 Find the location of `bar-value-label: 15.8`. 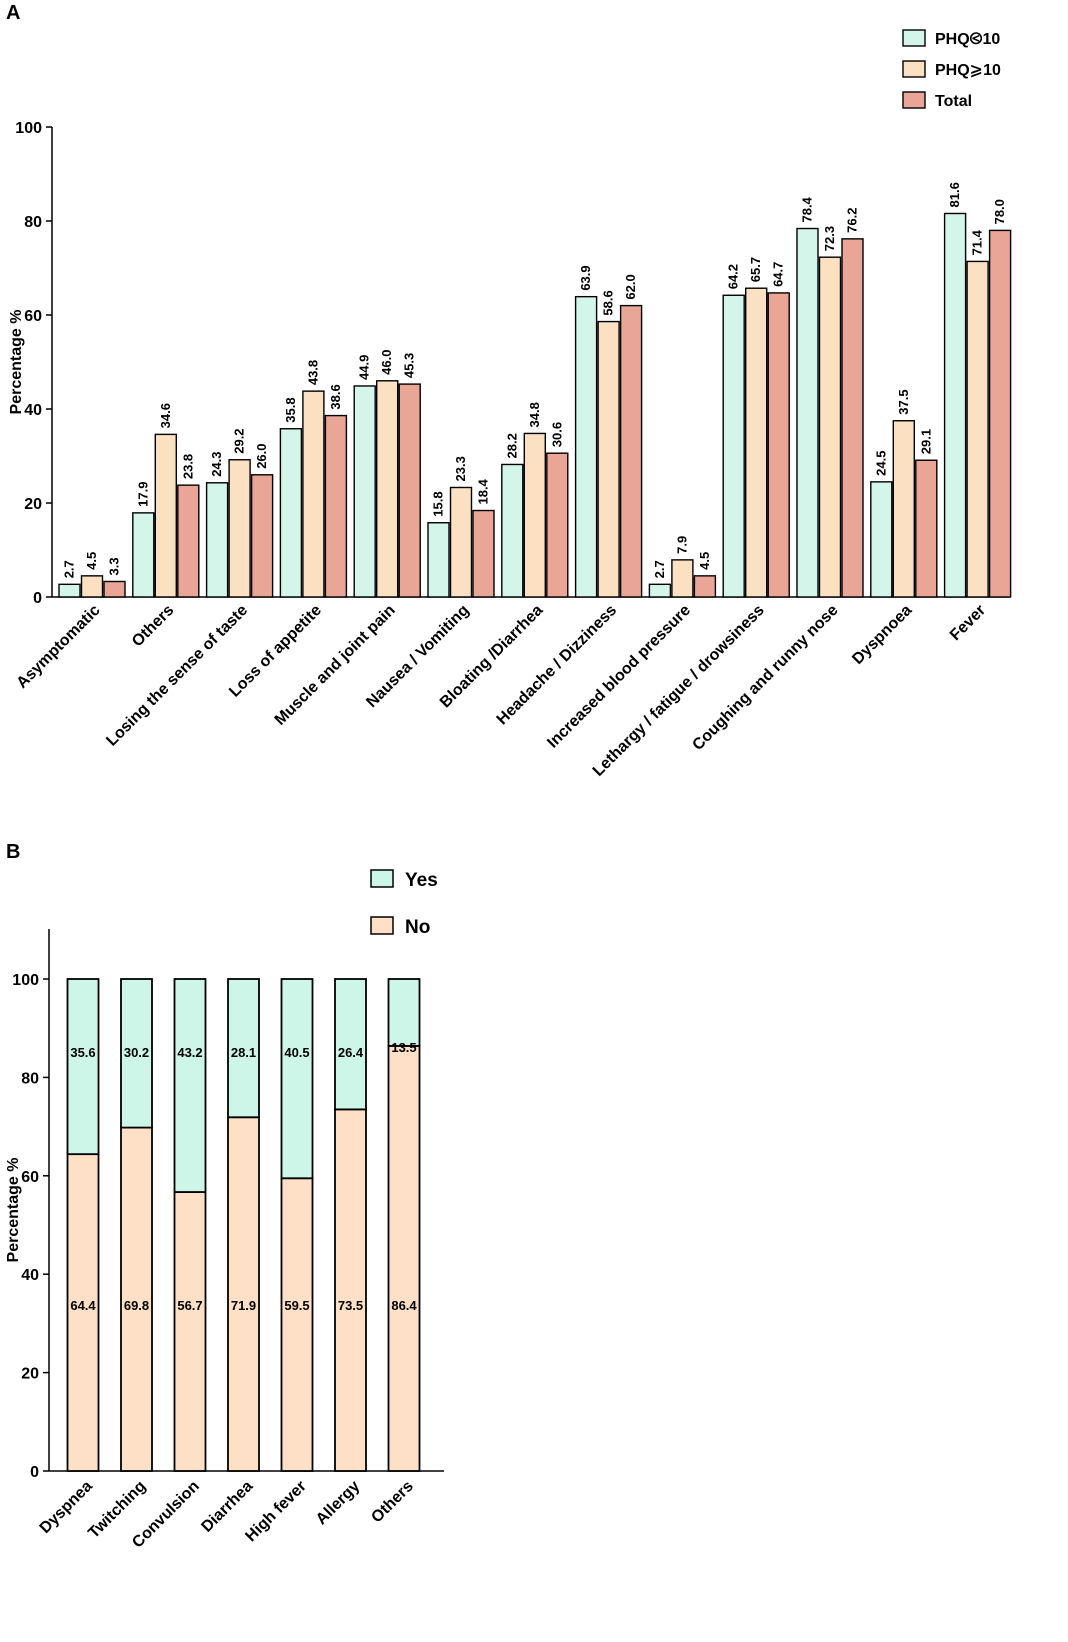

bar-value-label: 15.8 is located at coordinates (438, 503).